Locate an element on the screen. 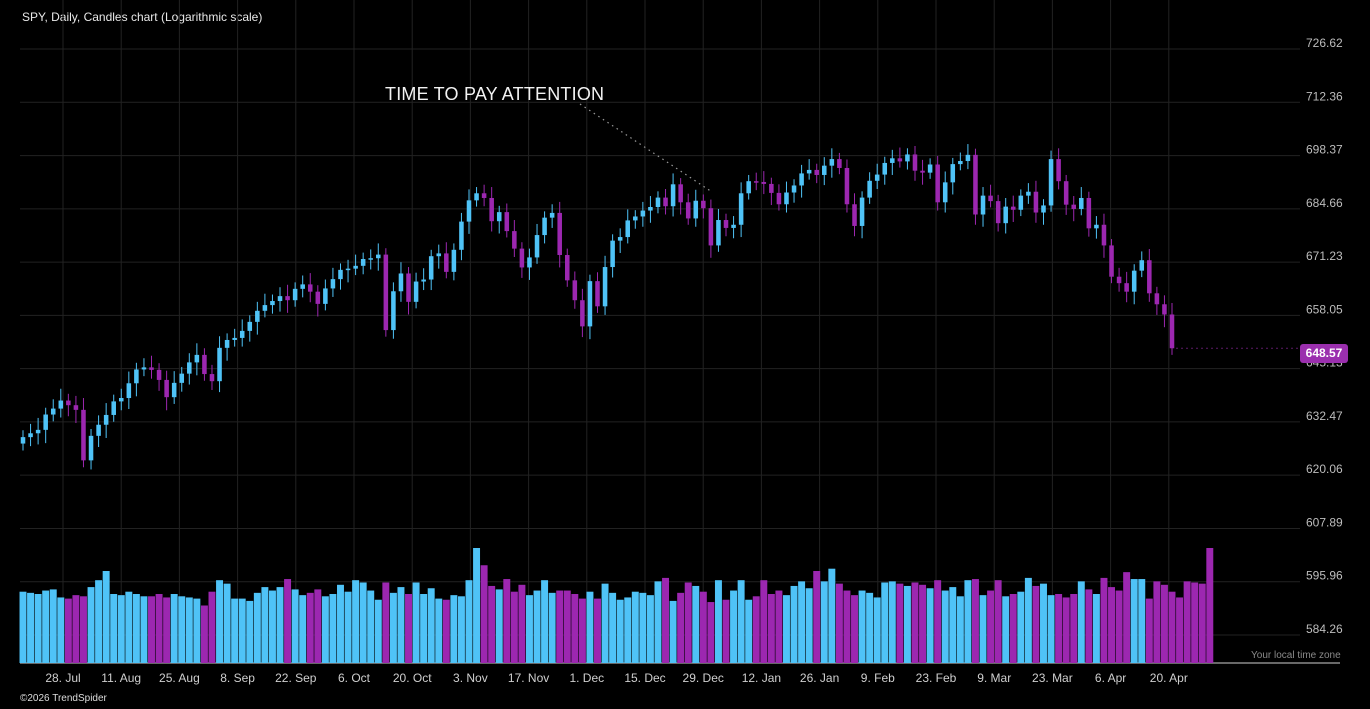 This screenshot has width=1370, height=709. last-price-badge: 648.57 is located at coordinates (1324, 353).